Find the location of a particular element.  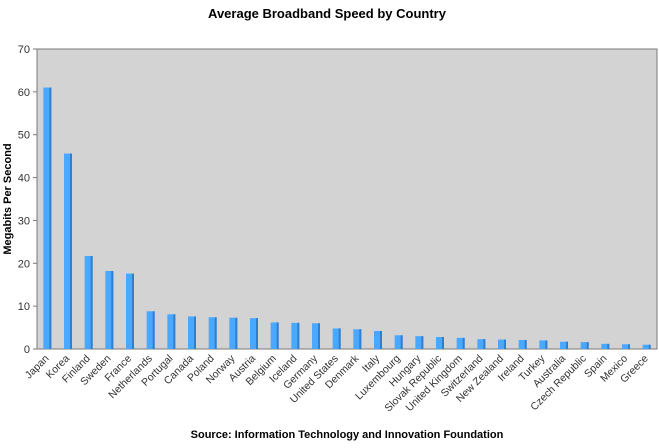

bar-denmark is located at coordinates (357, 339).